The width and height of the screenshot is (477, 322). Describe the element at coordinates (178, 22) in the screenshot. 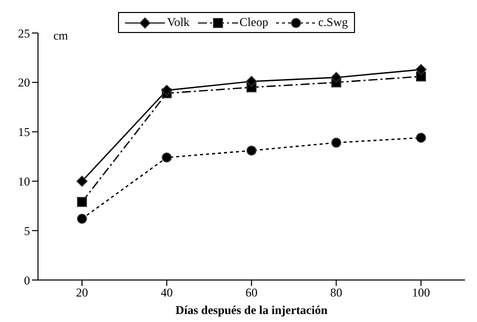

I see `legend-label: Volk` at that location.